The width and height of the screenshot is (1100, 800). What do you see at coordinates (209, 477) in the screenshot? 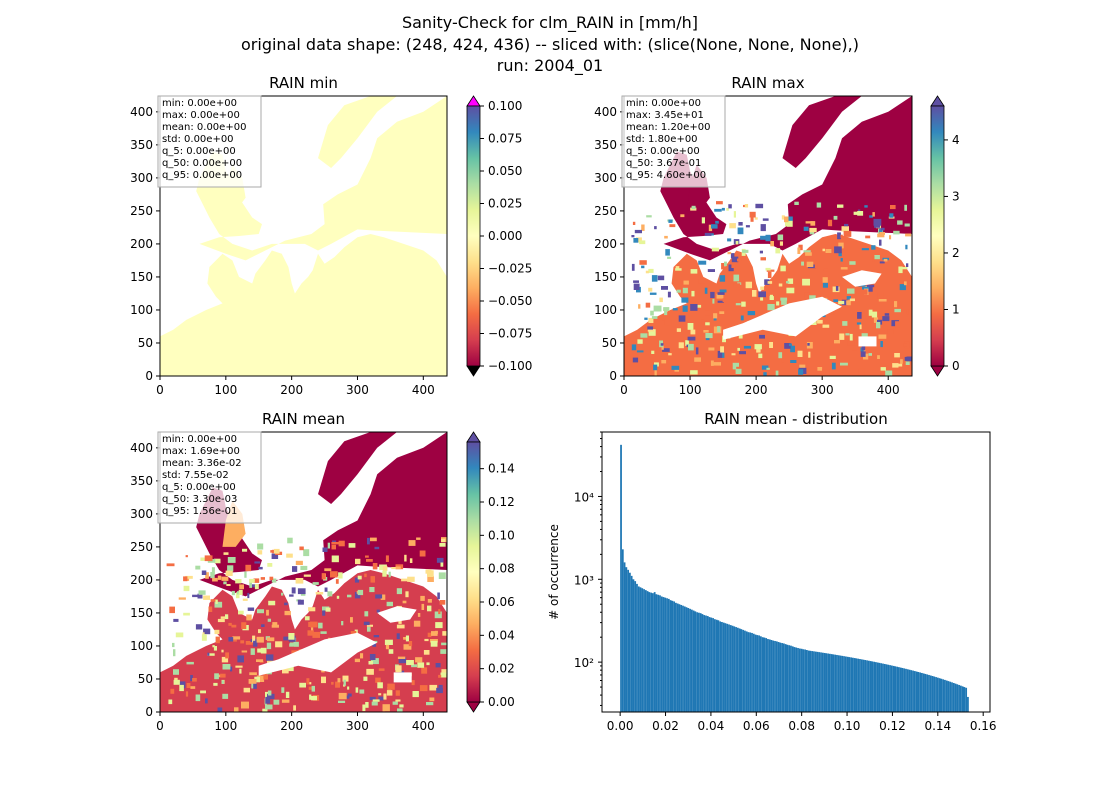
I see `stats-box-background` at bounding box center [209, 477].